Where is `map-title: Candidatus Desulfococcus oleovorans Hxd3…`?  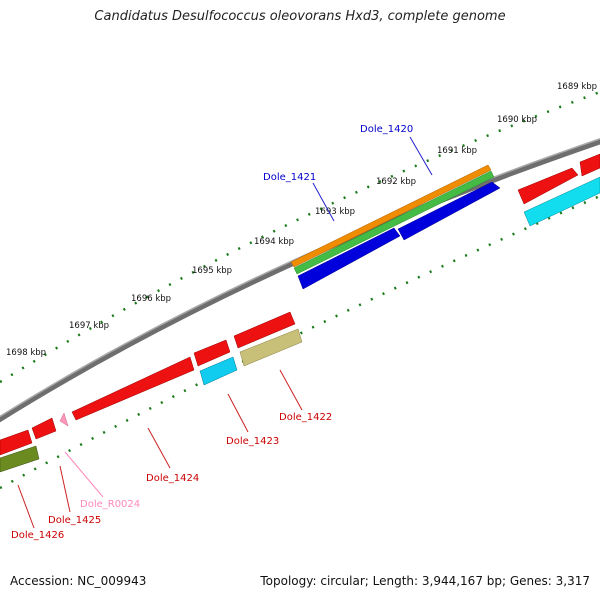
map-title: Candidatus Desulfococcus oleovorans Hxd3… is located at coordinates (300, 16).